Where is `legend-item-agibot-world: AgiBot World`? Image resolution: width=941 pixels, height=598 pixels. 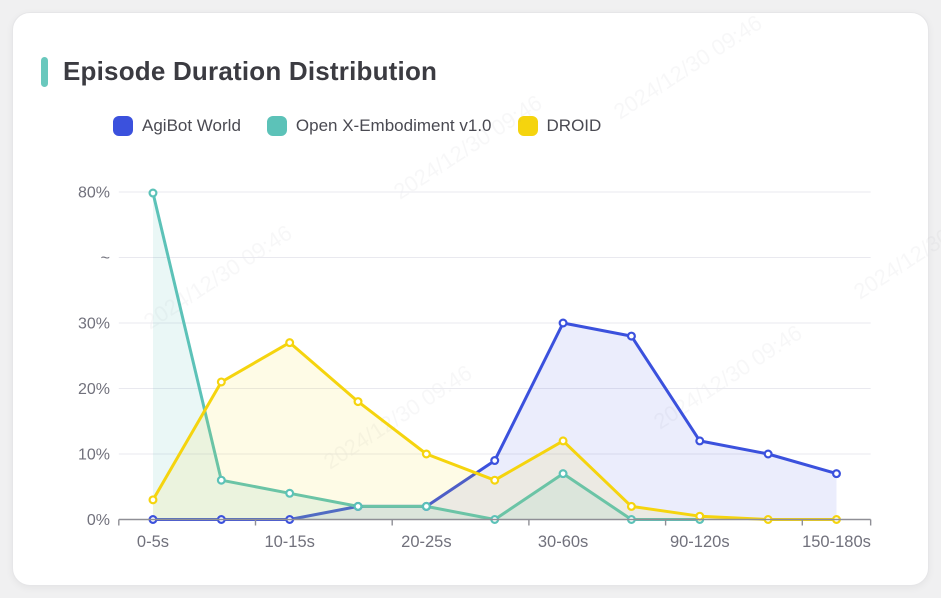 legend-item-agibot-world: AgiBot World is located at coordinates (177, 126).